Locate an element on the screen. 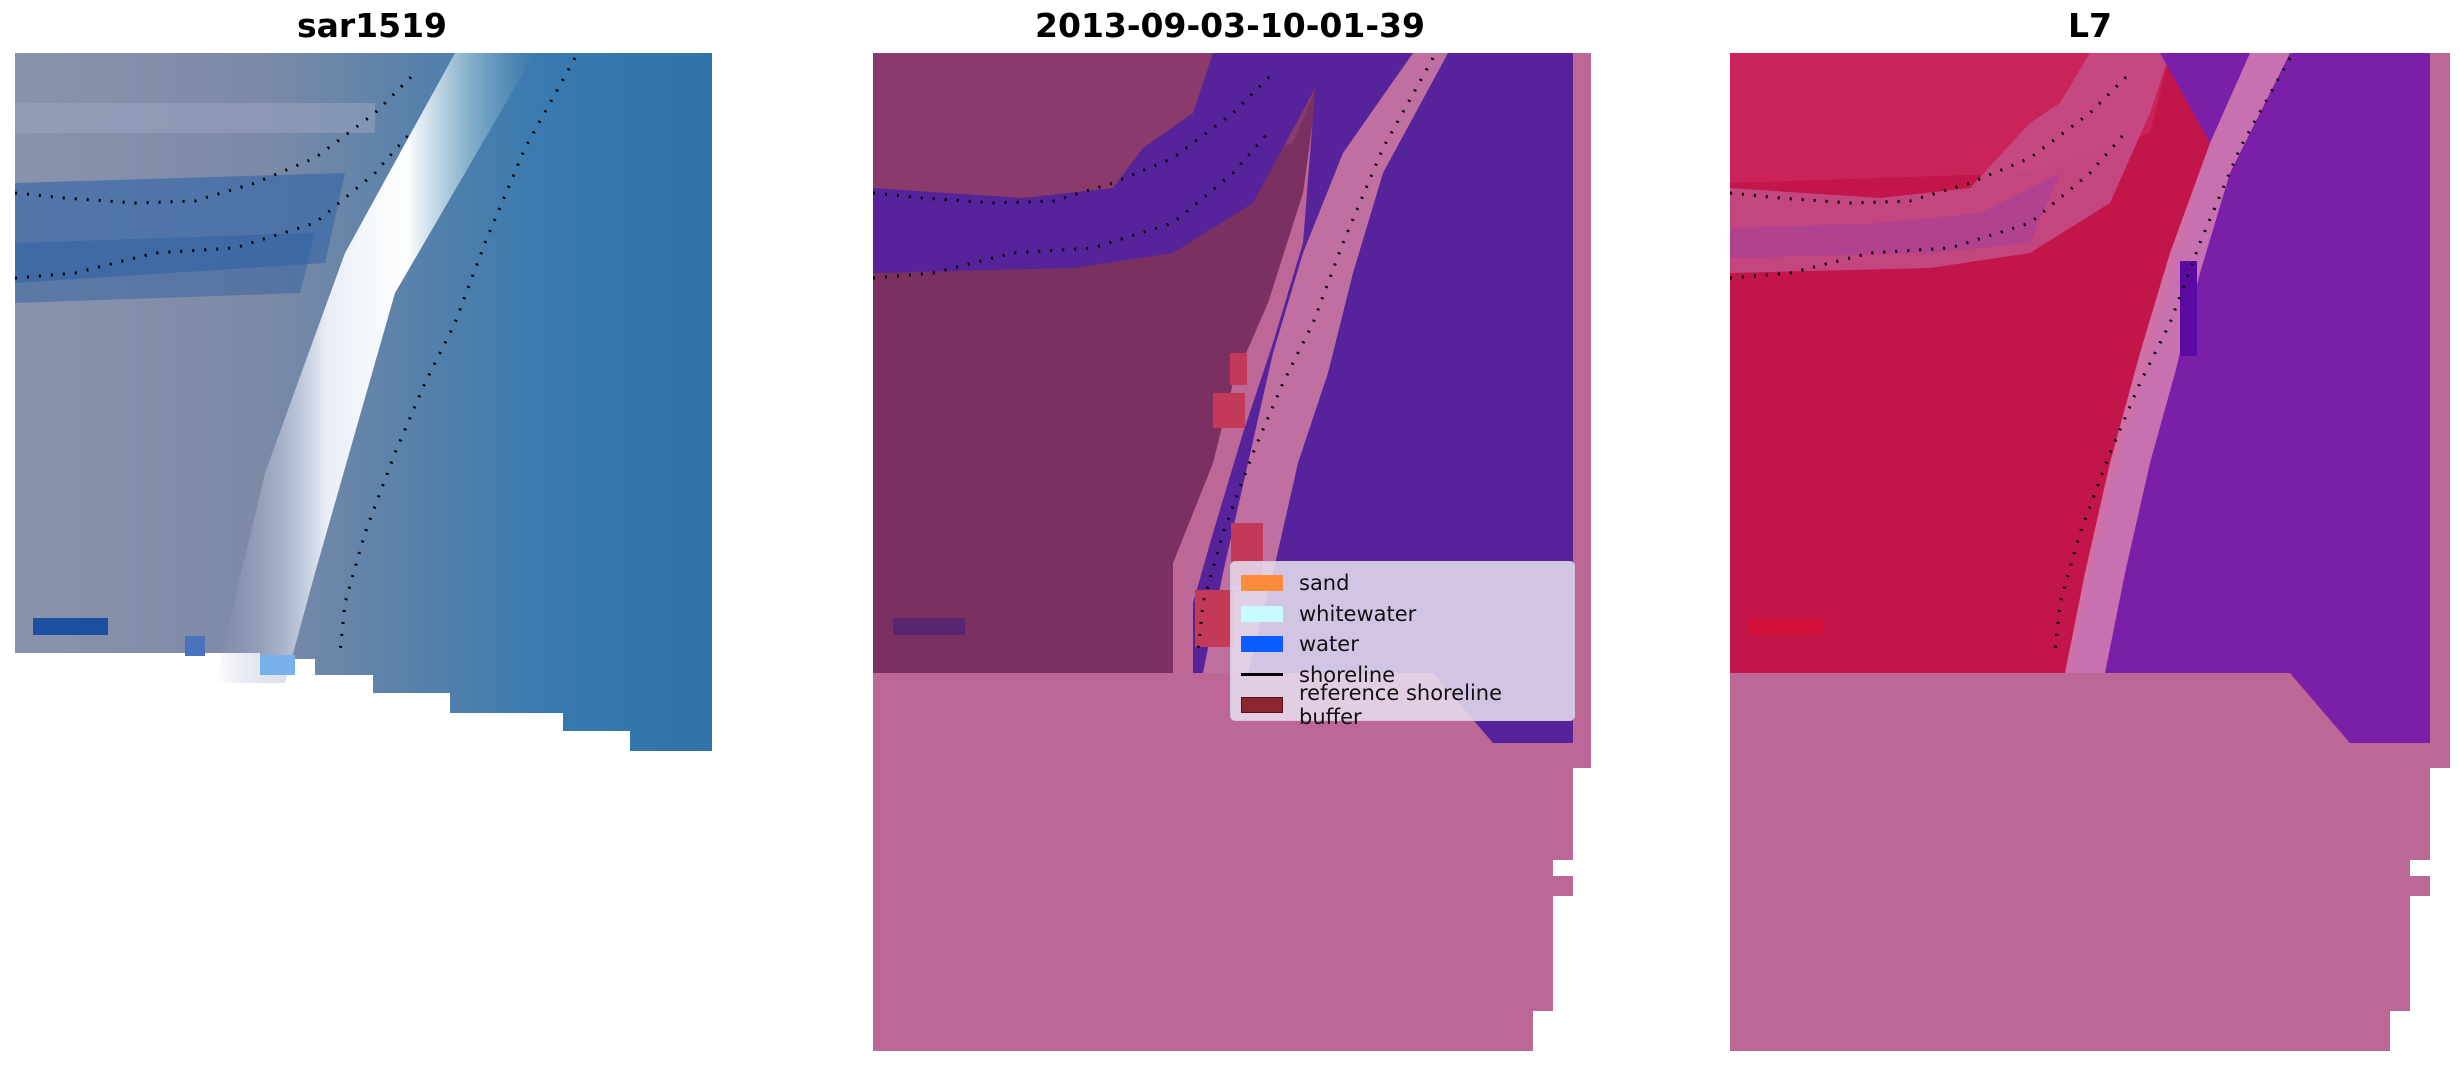 This screenshot has height=1065, width=2460. legend-label: reference shoreline buffer is located at coordinates (1401, 705).